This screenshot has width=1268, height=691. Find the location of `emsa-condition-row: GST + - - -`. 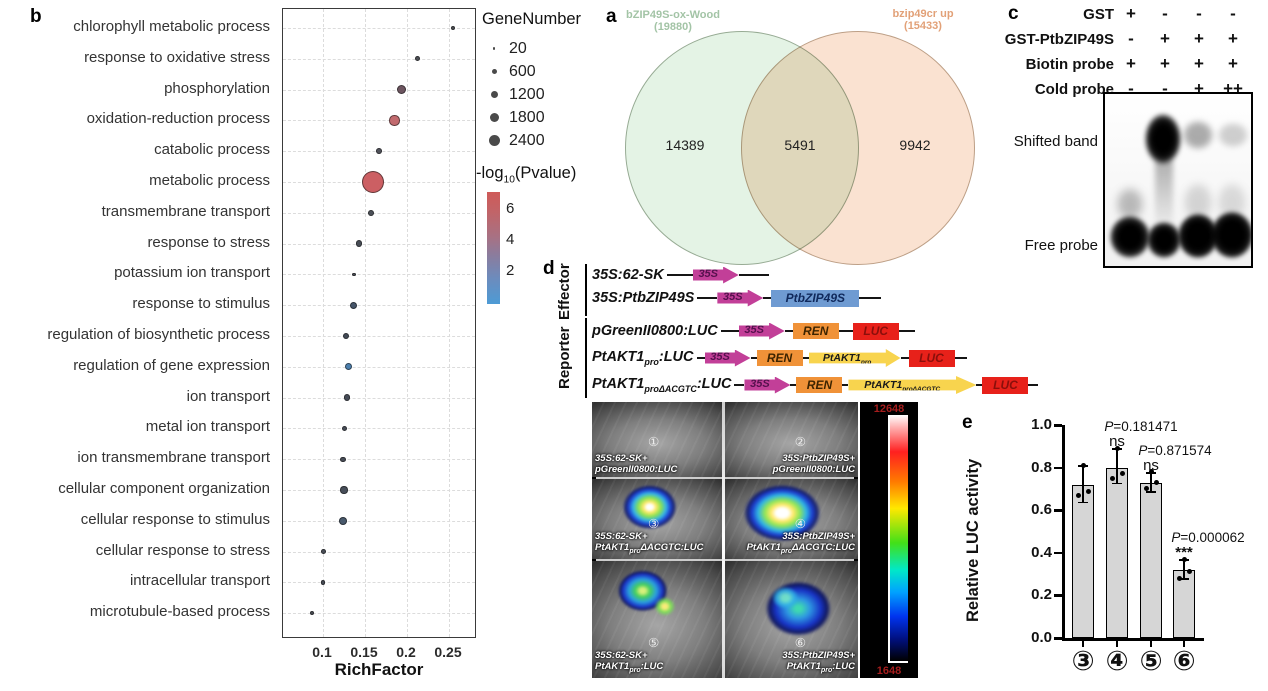

emsa-condition-row: GST + - - - is located at coordinates (1131, 16).